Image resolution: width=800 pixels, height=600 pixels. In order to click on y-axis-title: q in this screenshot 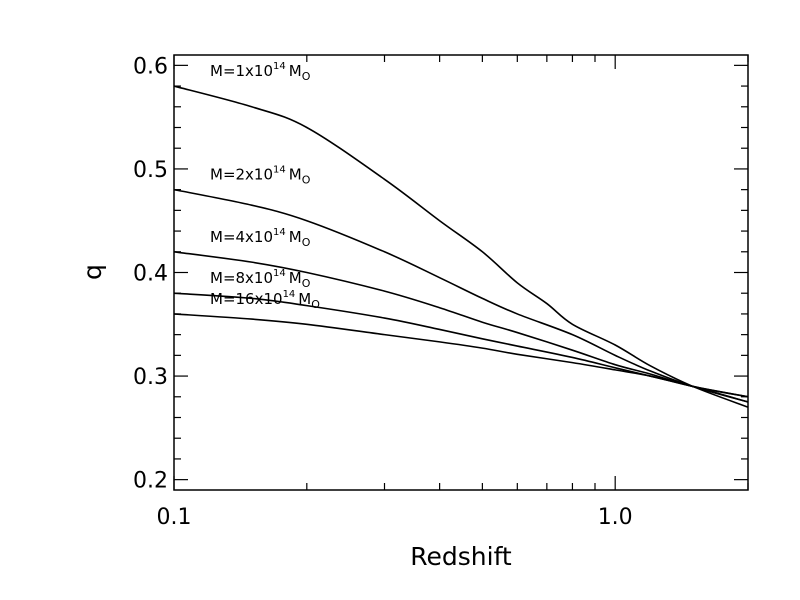, I will do `click(92, 272)`.